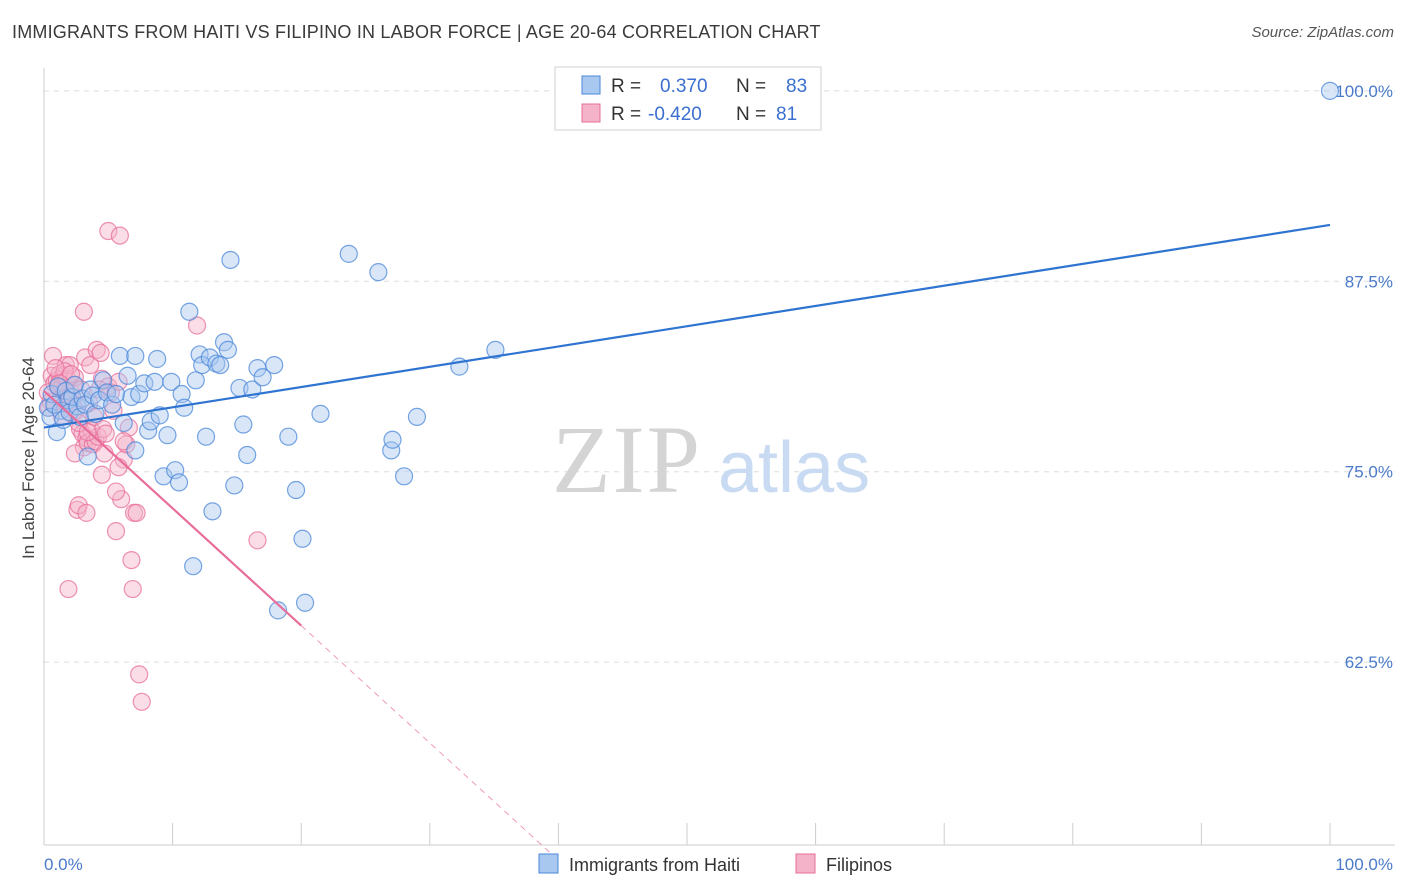 The width and height of the screenshot is (1406, 892). What do you see at coordinates (63, 864) in the screenshot?
I see `x-tick-label-min: 0.0%` at bounding box center [63, 864].